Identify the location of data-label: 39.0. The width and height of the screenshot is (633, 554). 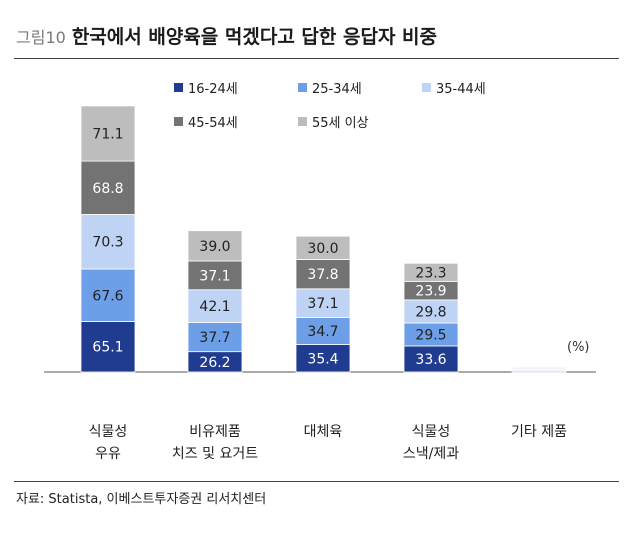
(214, 247).